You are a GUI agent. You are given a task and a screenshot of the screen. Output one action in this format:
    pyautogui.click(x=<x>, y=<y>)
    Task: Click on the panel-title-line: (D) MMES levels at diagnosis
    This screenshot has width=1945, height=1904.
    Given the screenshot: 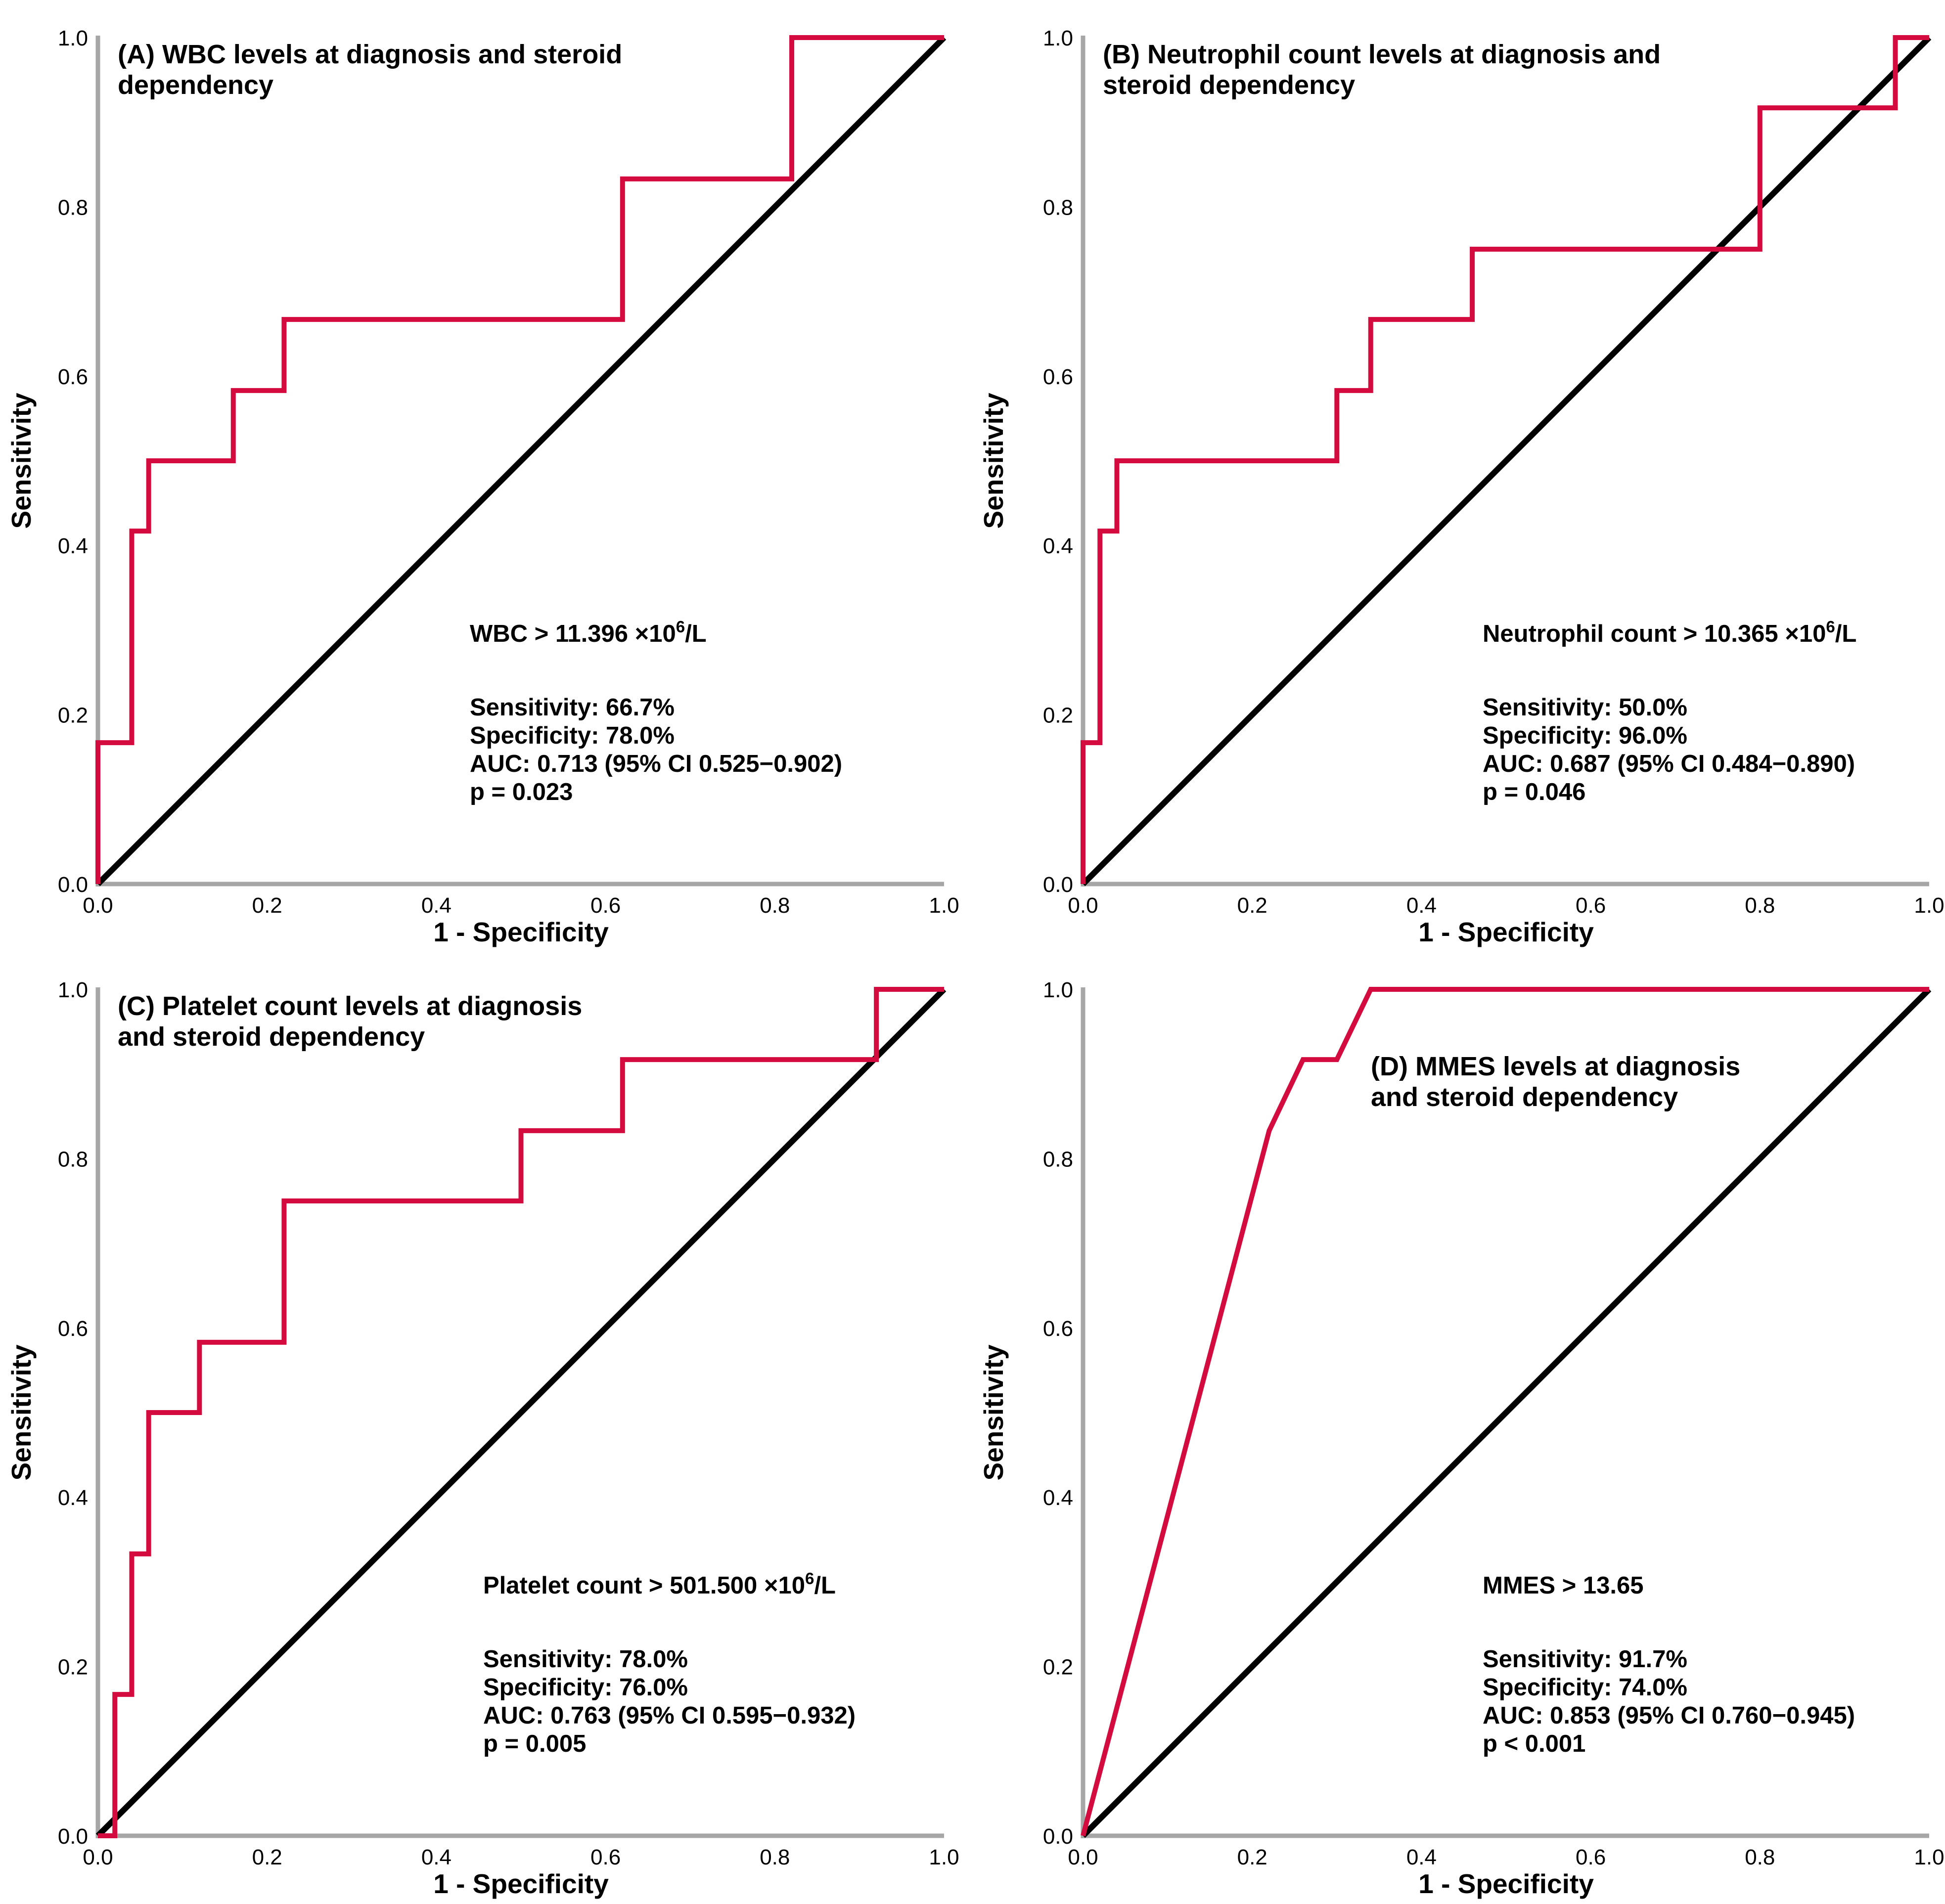 What is the action you would take?
    pyautogui.click(x=1555, y=1067)
    